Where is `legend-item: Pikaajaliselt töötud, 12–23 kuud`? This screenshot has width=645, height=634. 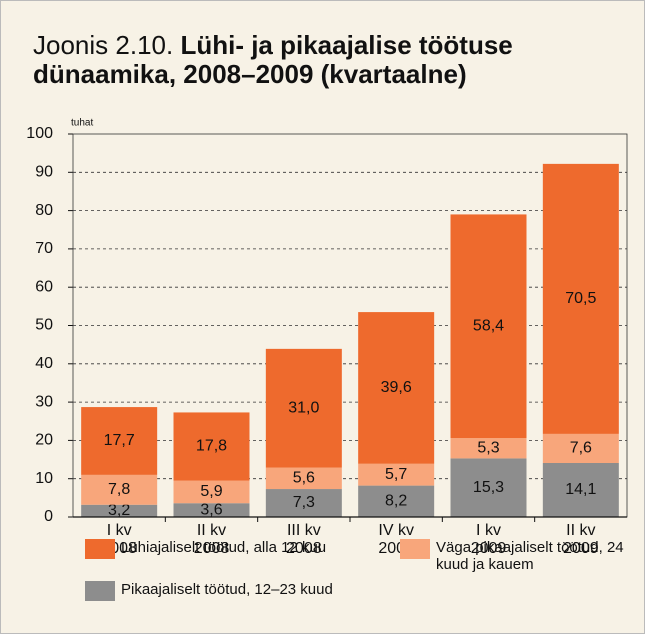 legend-item: Pikaajaliselt töötud, 12–23 kuud is located at coordinates (242, 591).